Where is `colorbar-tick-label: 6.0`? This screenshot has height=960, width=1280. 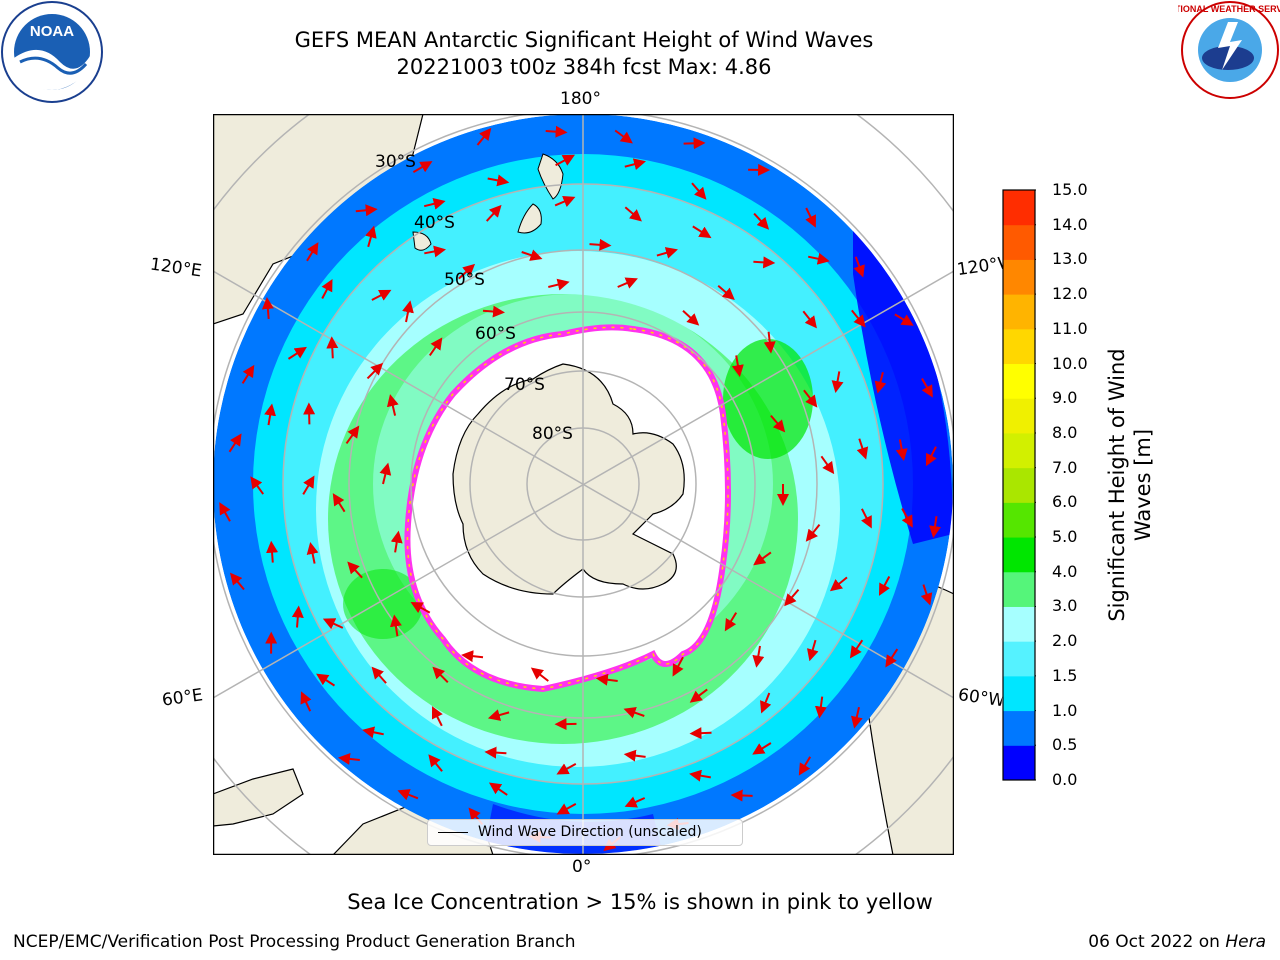
colorbar-tick-label: 6.0 is located at coordinates (1065, 502).